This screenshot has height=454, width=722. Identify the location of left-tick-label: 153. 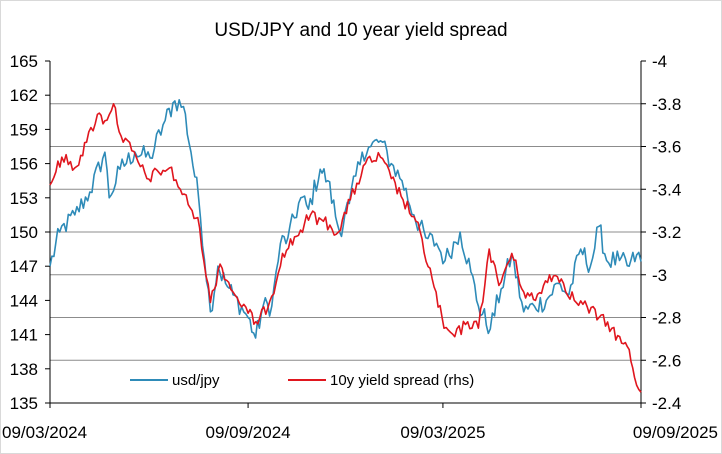
(24, 198).